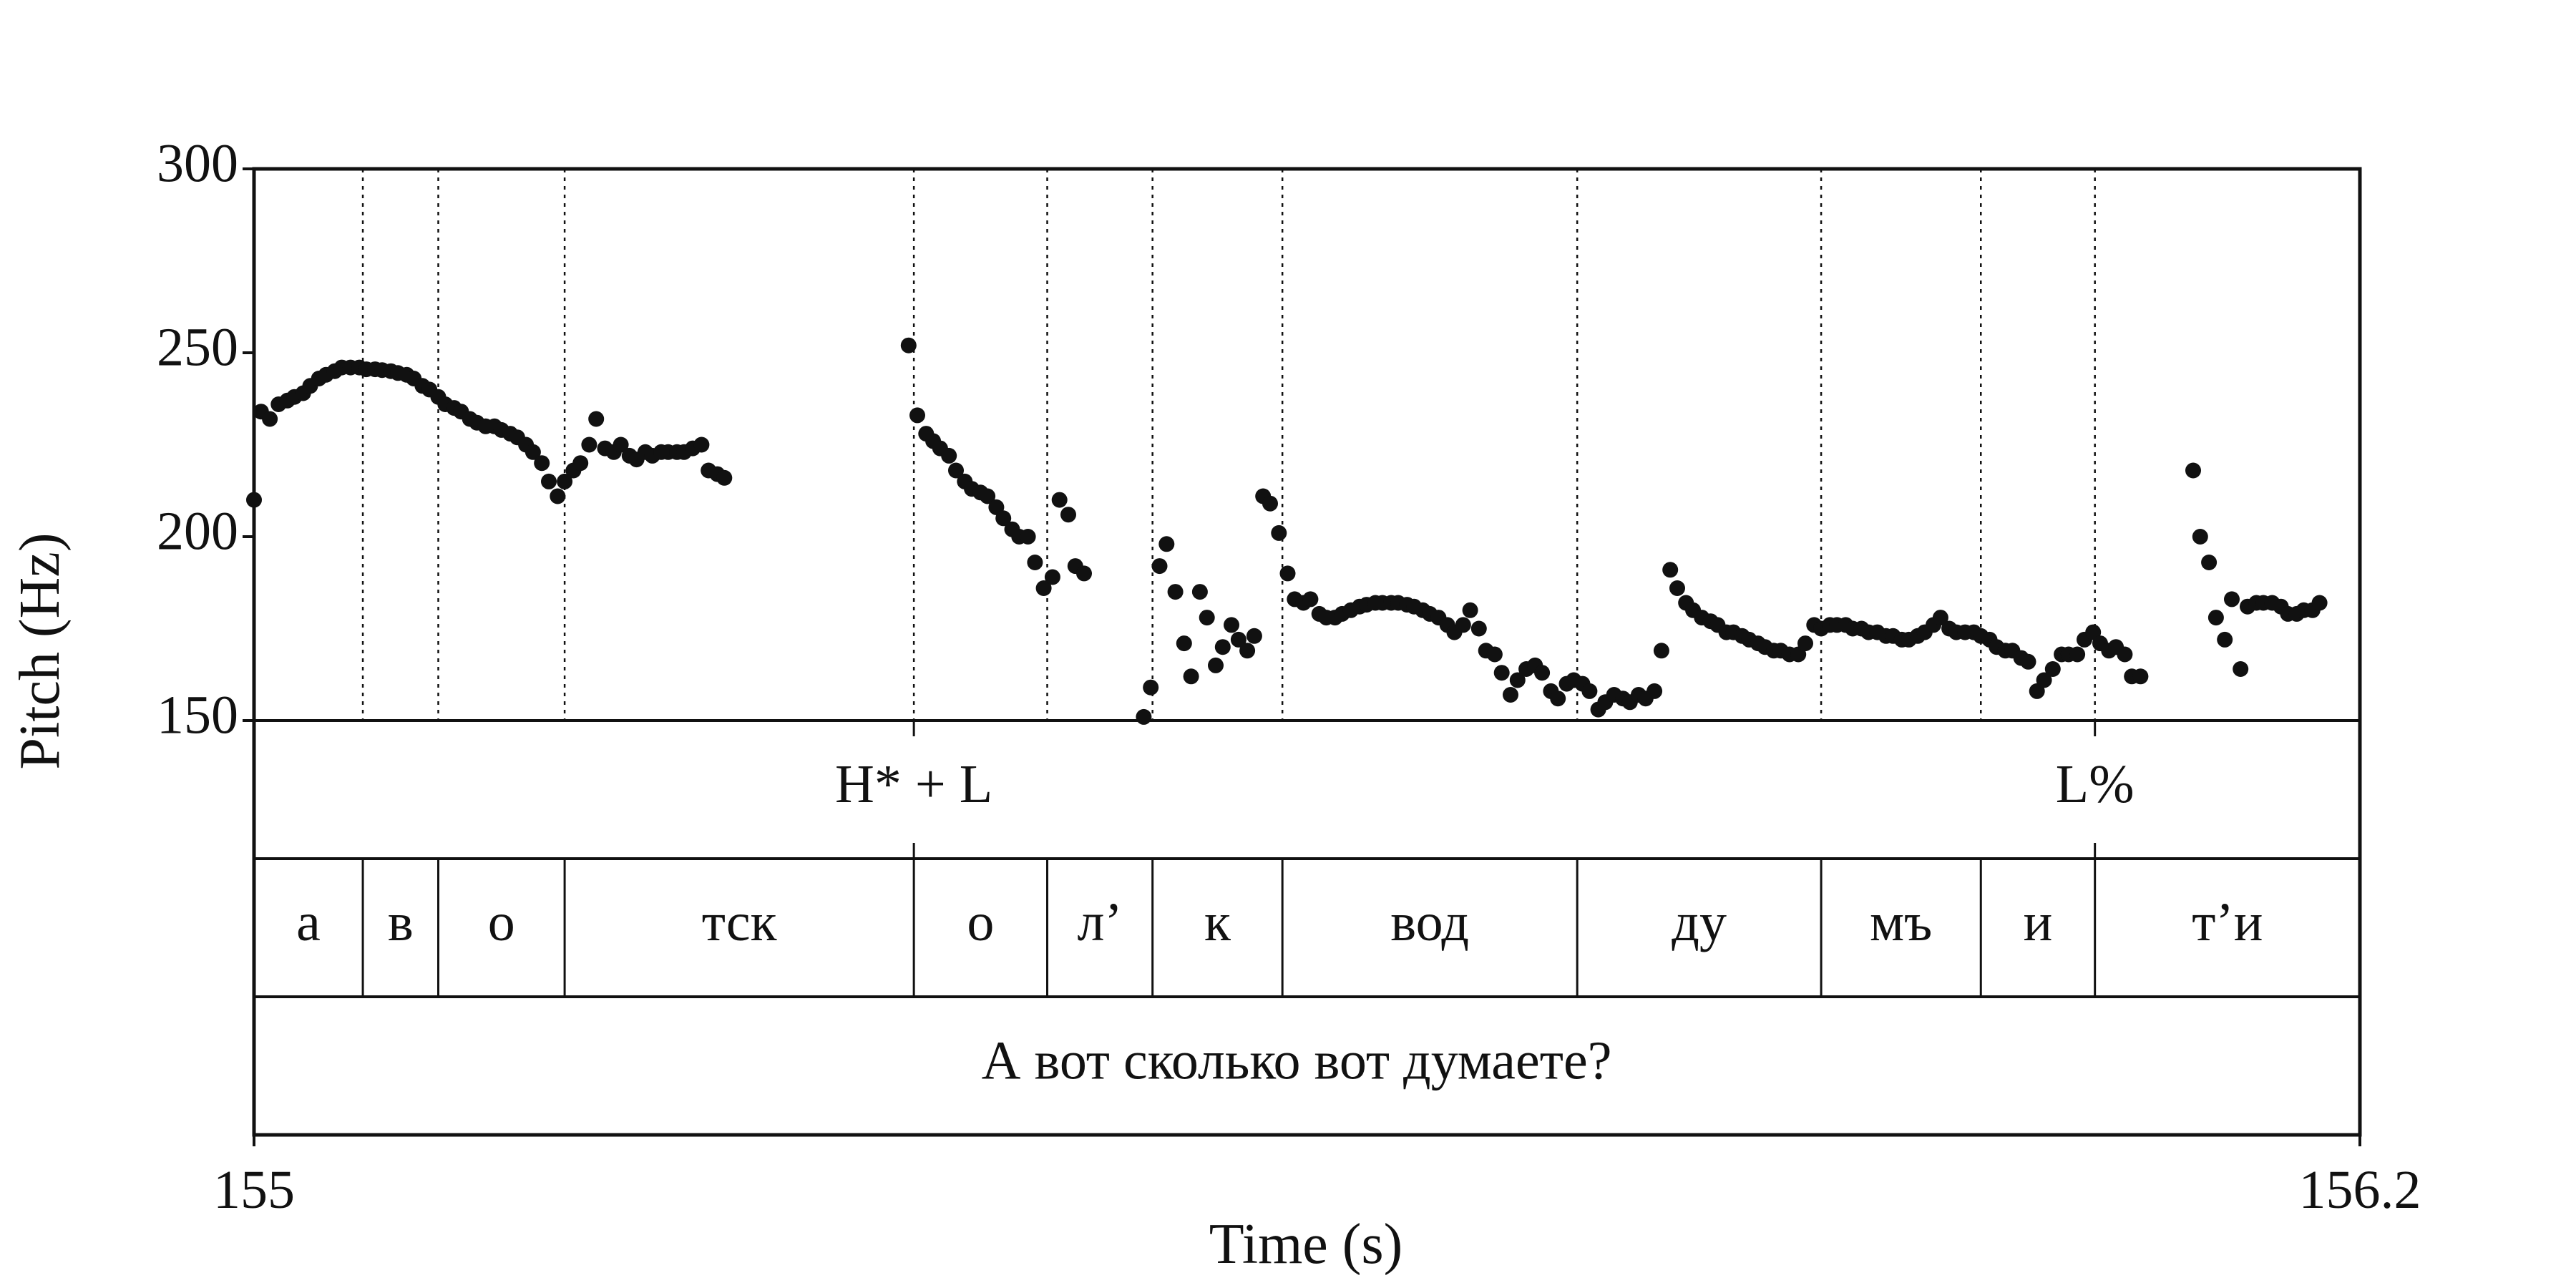  What do you see at coordinates (205, 439) in the screenshot?
I see `y-axis-ticks: 150 200 250 300` at bounding box center [205, 439].